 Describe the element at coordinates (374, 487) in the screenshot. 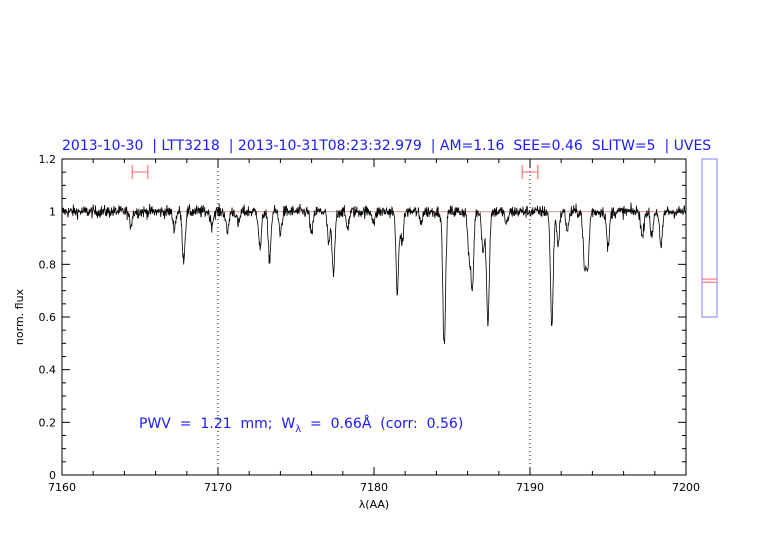

I see `x-tick-label: 7180` at that location.